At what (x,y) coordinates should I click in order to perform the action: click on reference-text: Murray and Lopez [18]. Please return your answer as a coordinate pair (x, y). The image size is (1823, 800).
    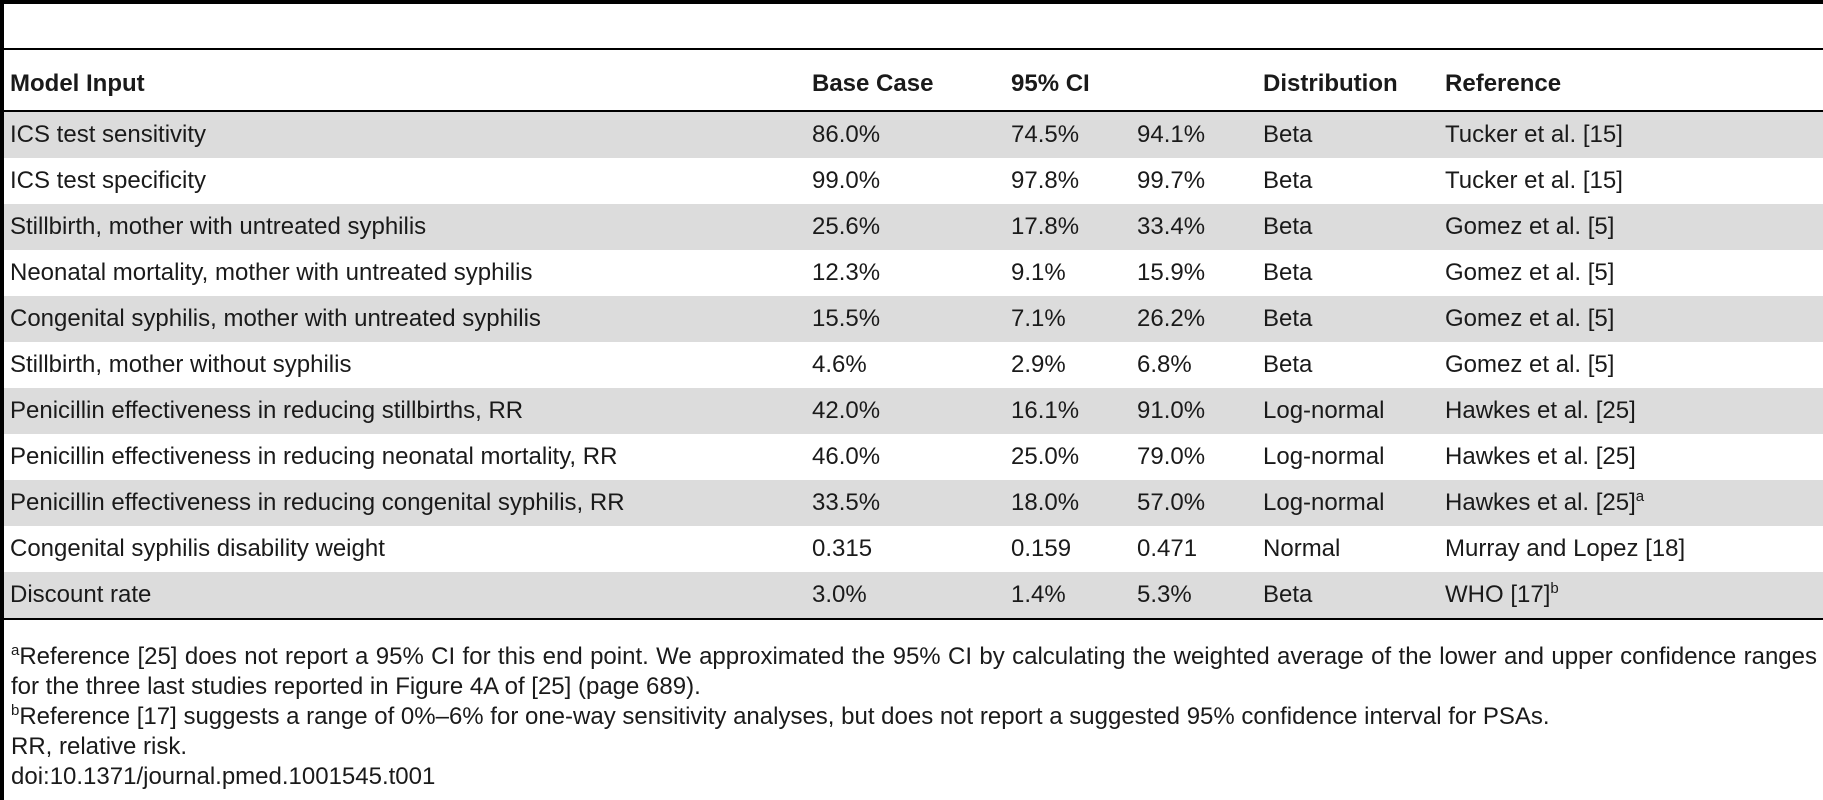
    Looking at the image, I should click on (1565, 548).